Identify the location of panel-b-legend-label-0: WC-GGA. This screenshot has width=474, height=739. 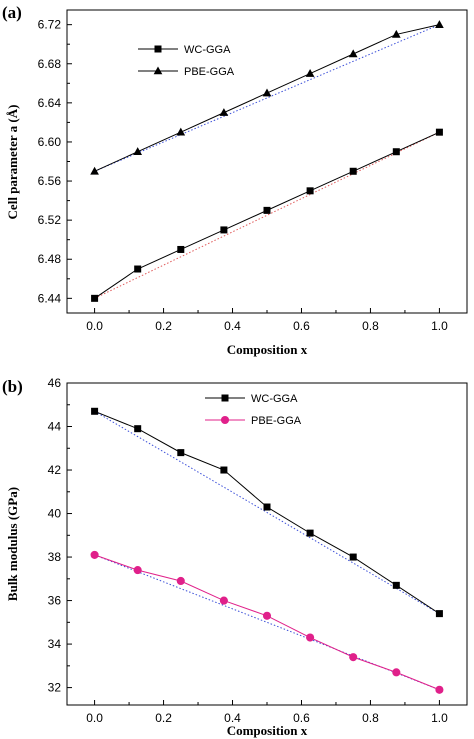
(274, 399).